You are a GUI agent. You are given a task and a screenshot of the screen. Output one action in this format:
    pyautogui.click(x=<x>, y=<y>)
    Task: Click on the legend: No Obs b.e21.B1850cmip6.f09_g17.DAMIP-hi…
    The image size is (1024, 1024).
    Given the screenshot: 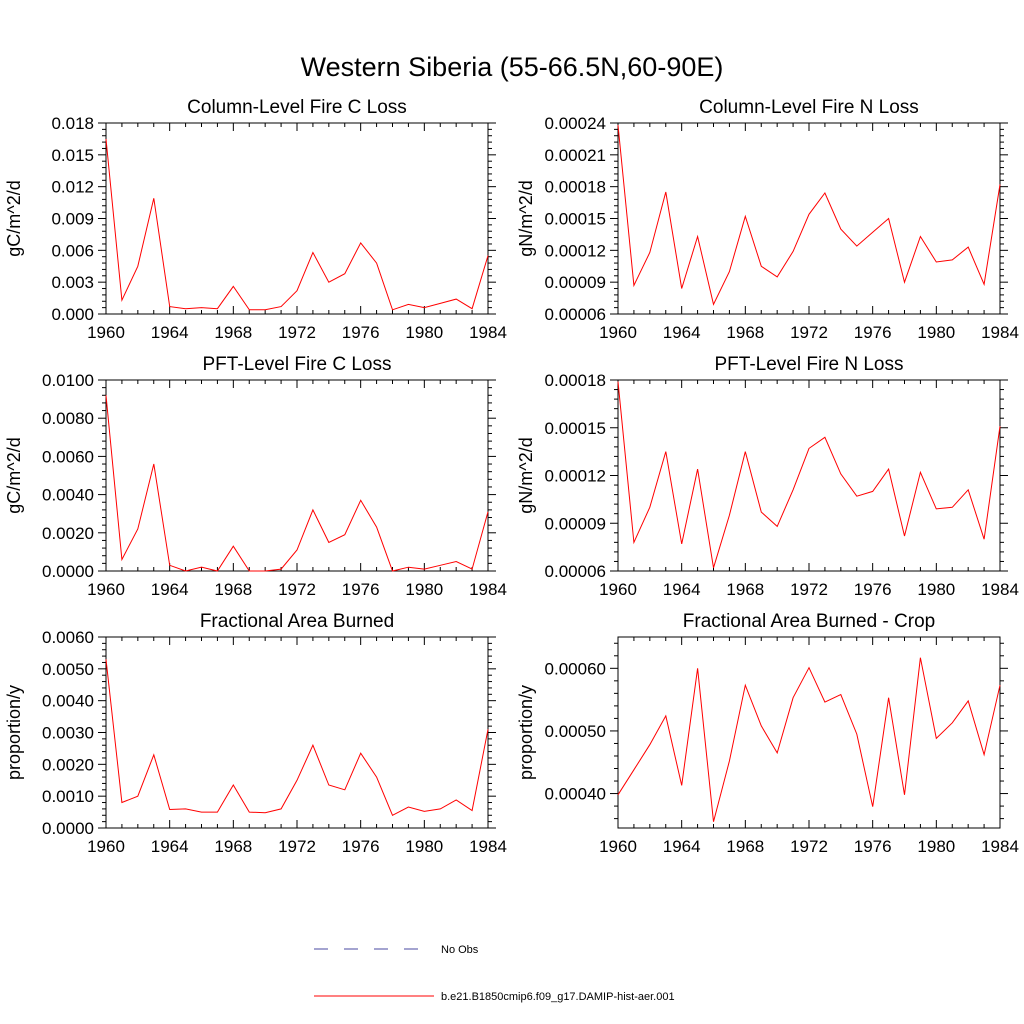 What is the action you would take?
    pyautogui.click(x=494, y=973)
    